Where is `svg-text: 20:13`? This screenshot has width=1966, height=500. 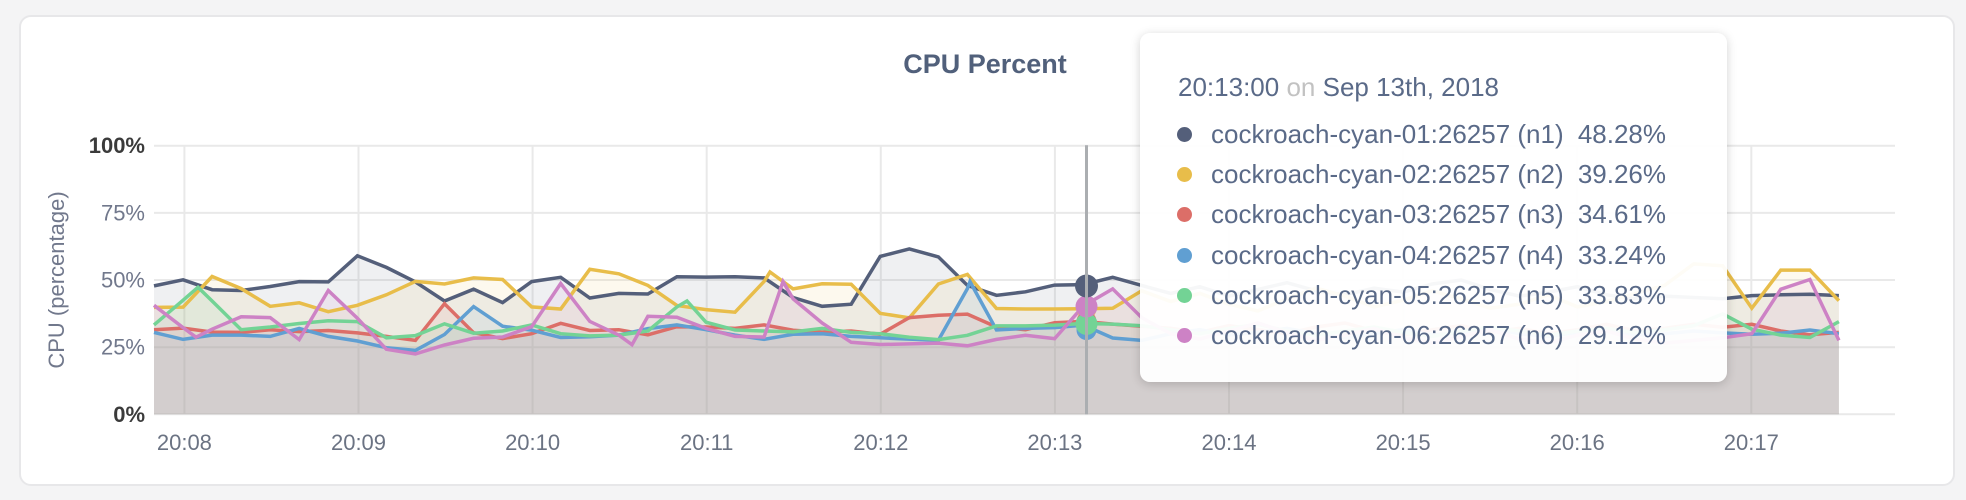
svg-text: 20:13 is located at coordinates (1054, 442).